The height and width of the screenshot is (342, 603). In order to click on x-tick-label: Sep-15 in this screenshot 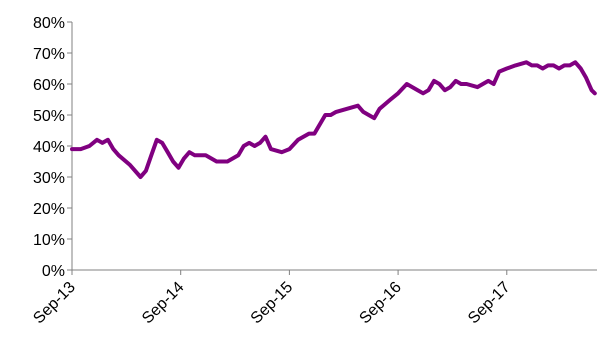, I will do `click(272, 303)`.